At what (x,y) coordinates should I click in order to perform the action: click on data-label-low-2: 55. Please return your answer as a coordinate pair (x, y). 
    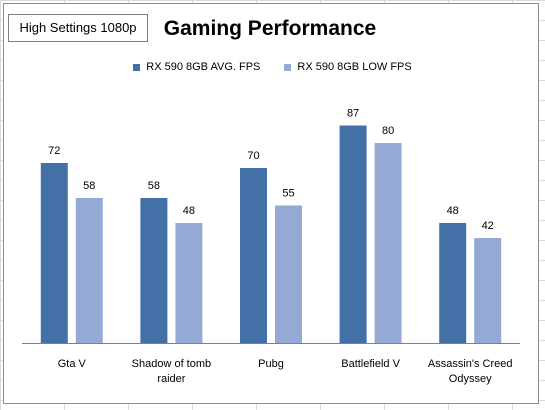
    Looking at the image, I should click on (288, 194).